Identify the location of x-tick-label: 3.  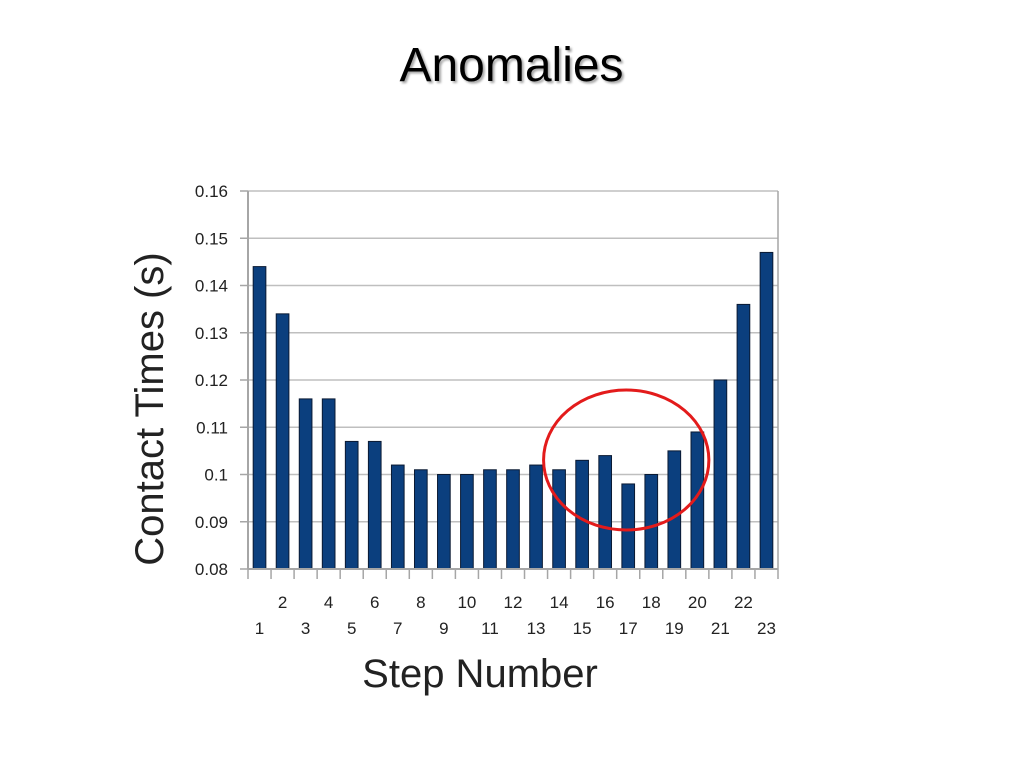
(305, 628).